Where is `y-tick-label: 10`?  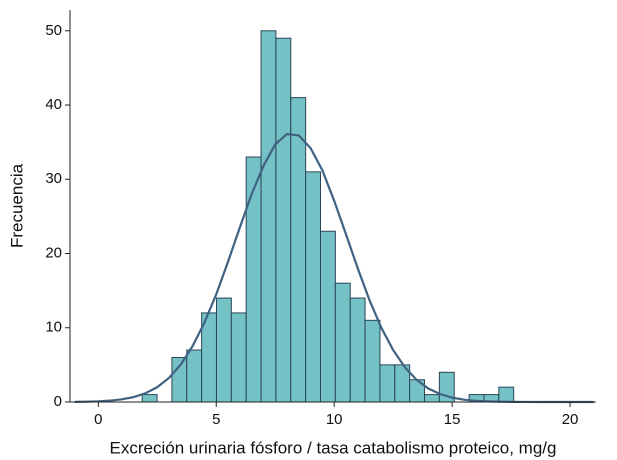 y-tick-label: 10 is located at coordinates (53, 327).